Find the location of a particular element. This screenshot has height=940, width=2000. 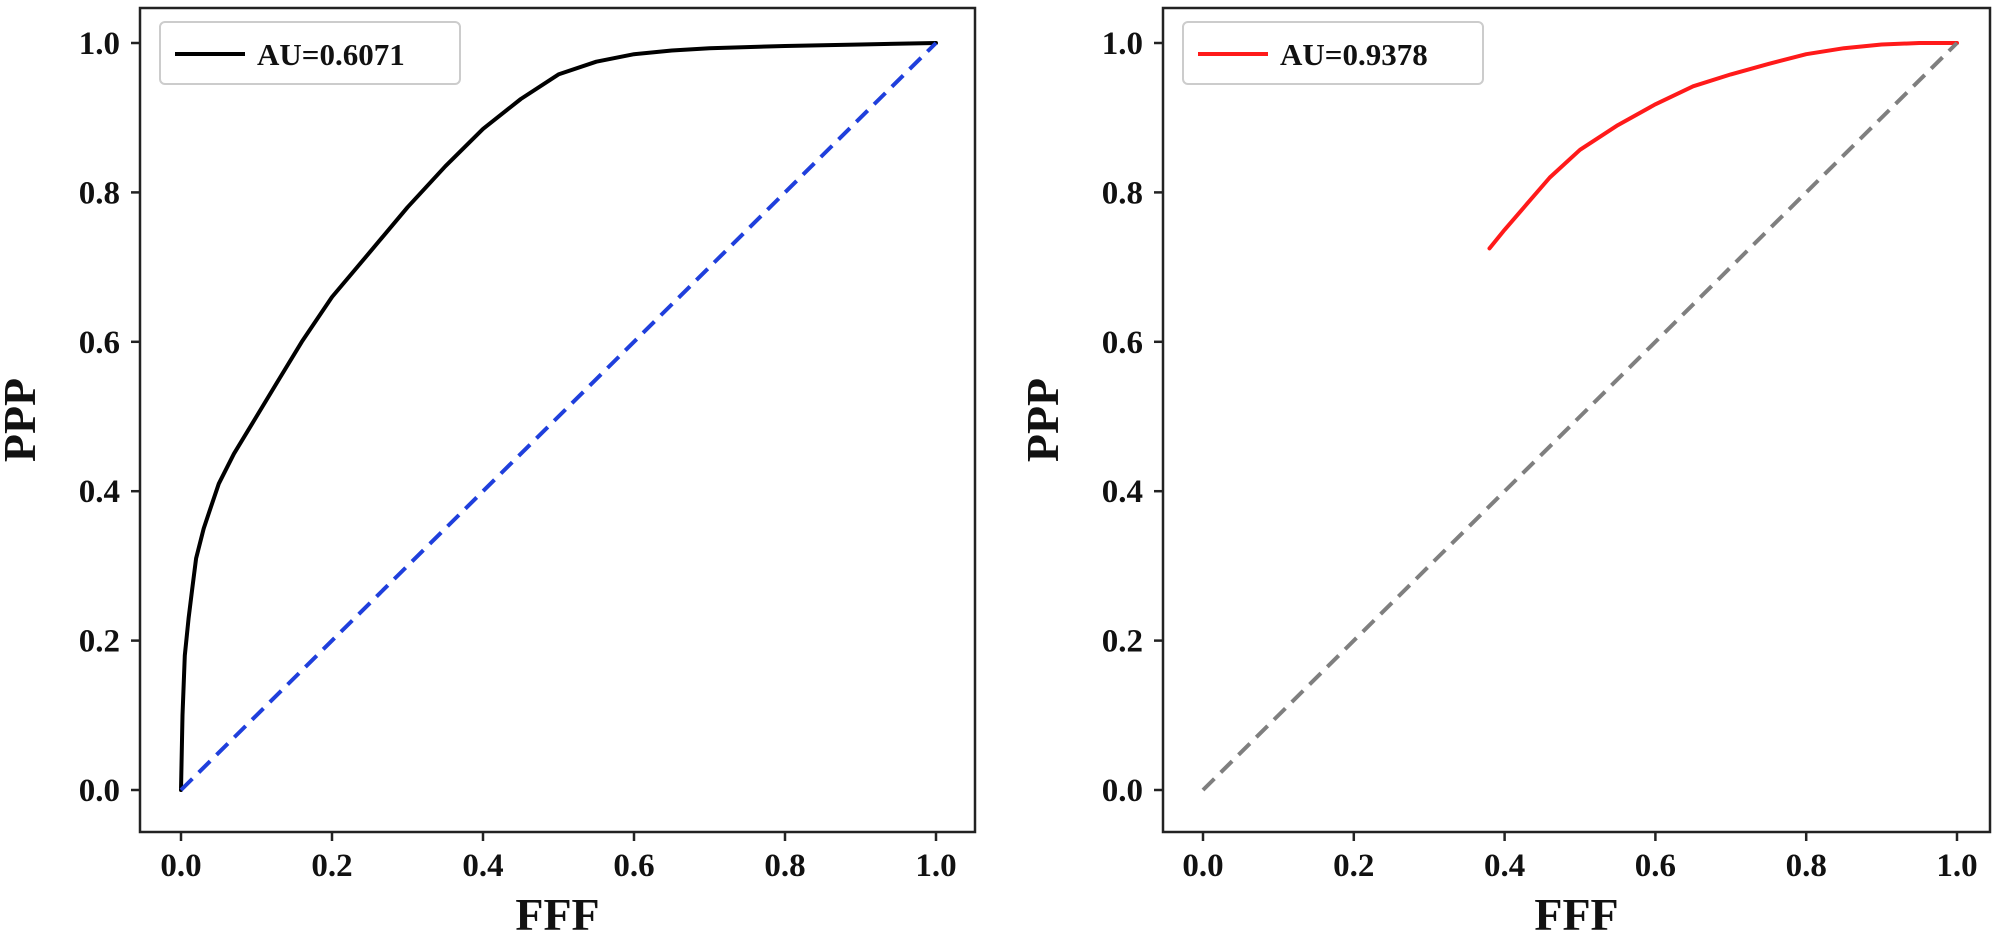

legend: AU=0.6071 is located at coordinates (310, 53).